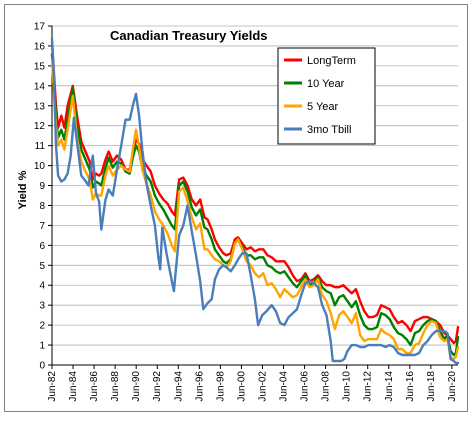 The width and height of the screenshot is (474, 422). I want to click on x-tick-label-jun-92: Jun-92, so click(157, 386).